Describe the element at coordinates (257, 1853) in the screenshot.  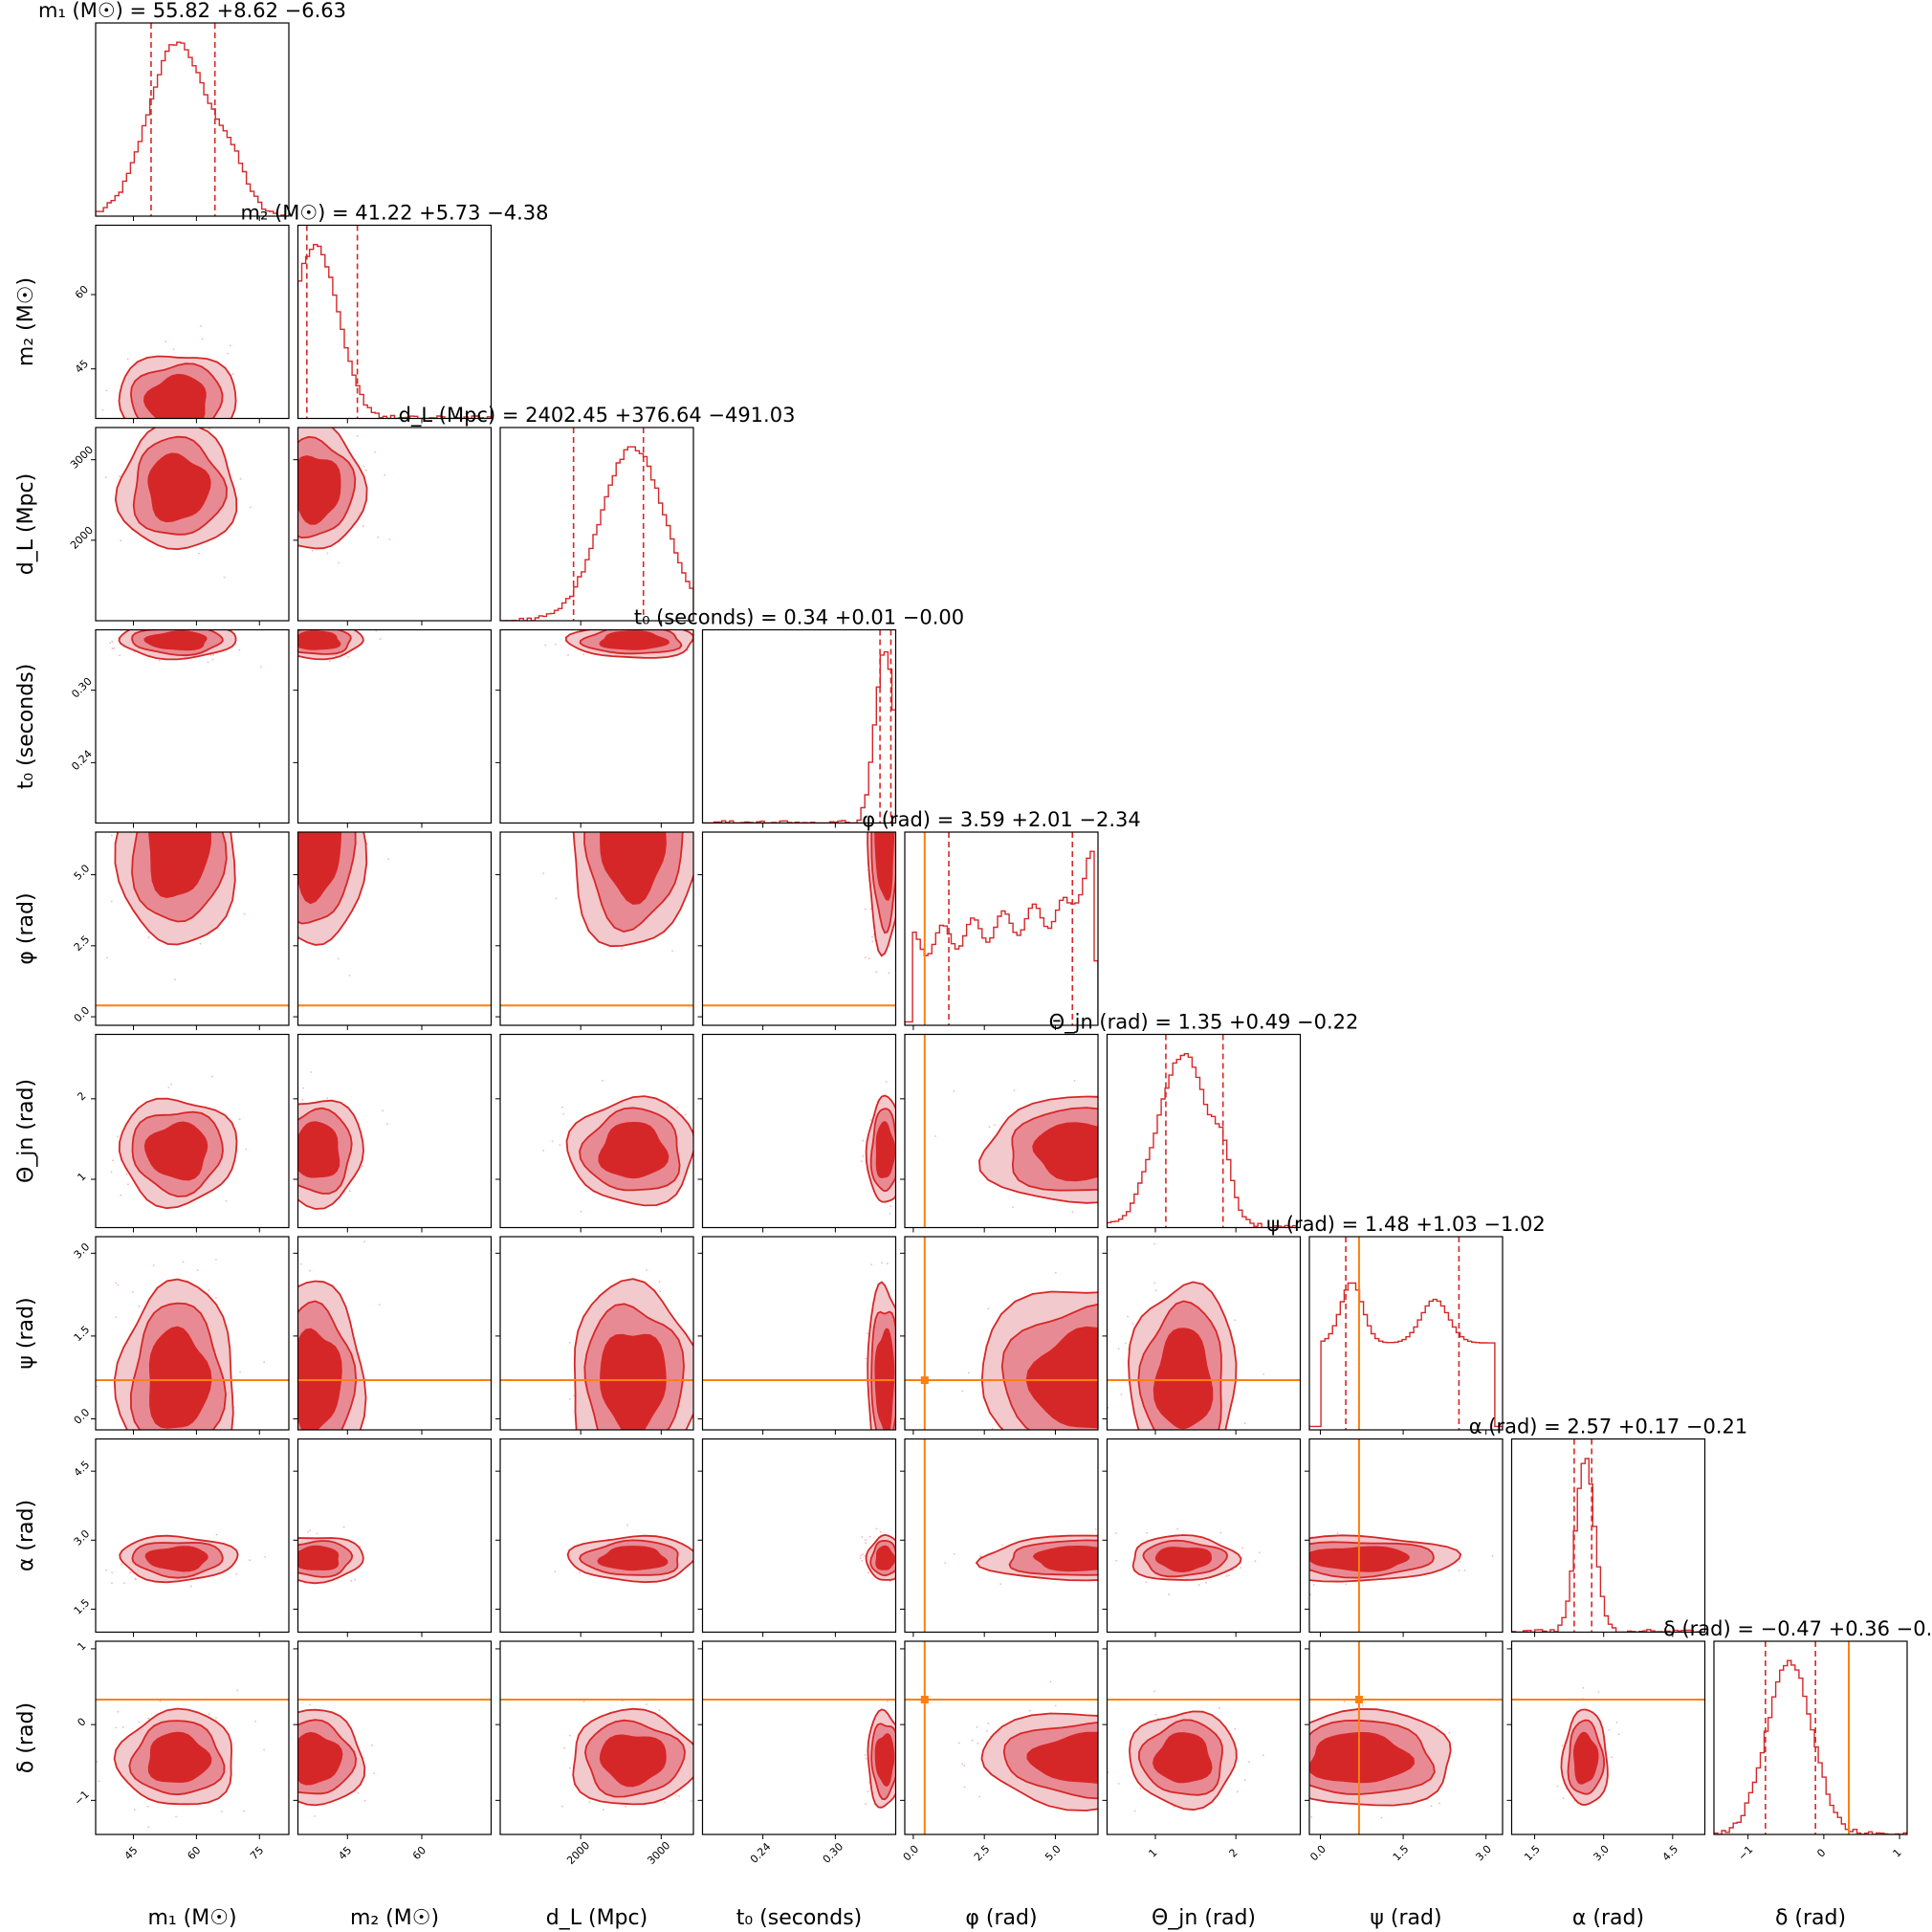
I see `x-tick-label: 75` at that location.